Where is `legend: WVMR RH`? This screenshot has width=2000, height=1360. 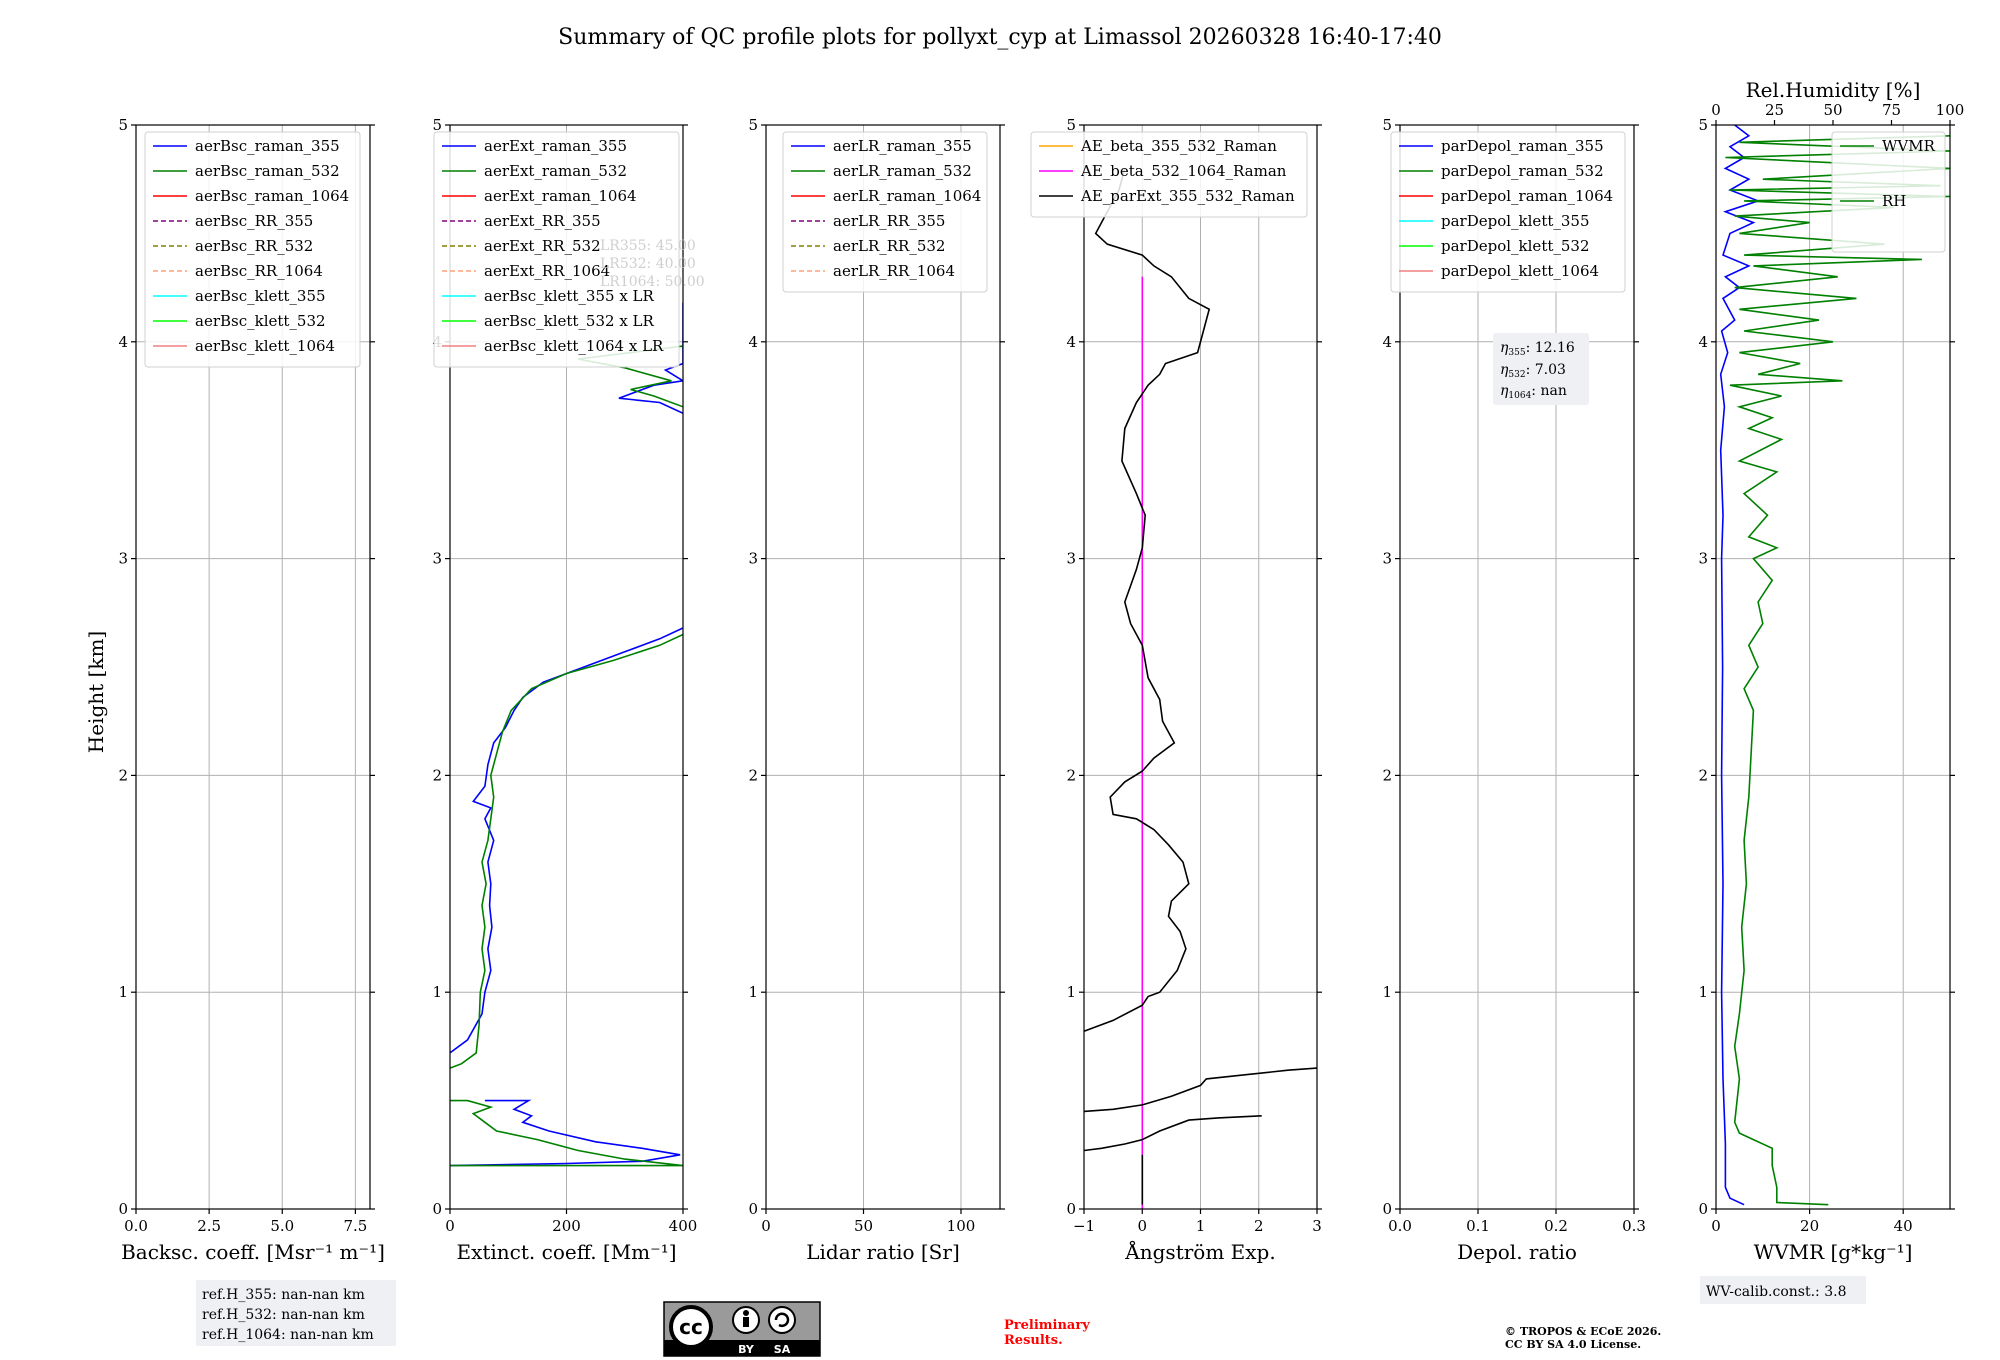
legend: WVMR RH is located at coordinates (1888, 192).